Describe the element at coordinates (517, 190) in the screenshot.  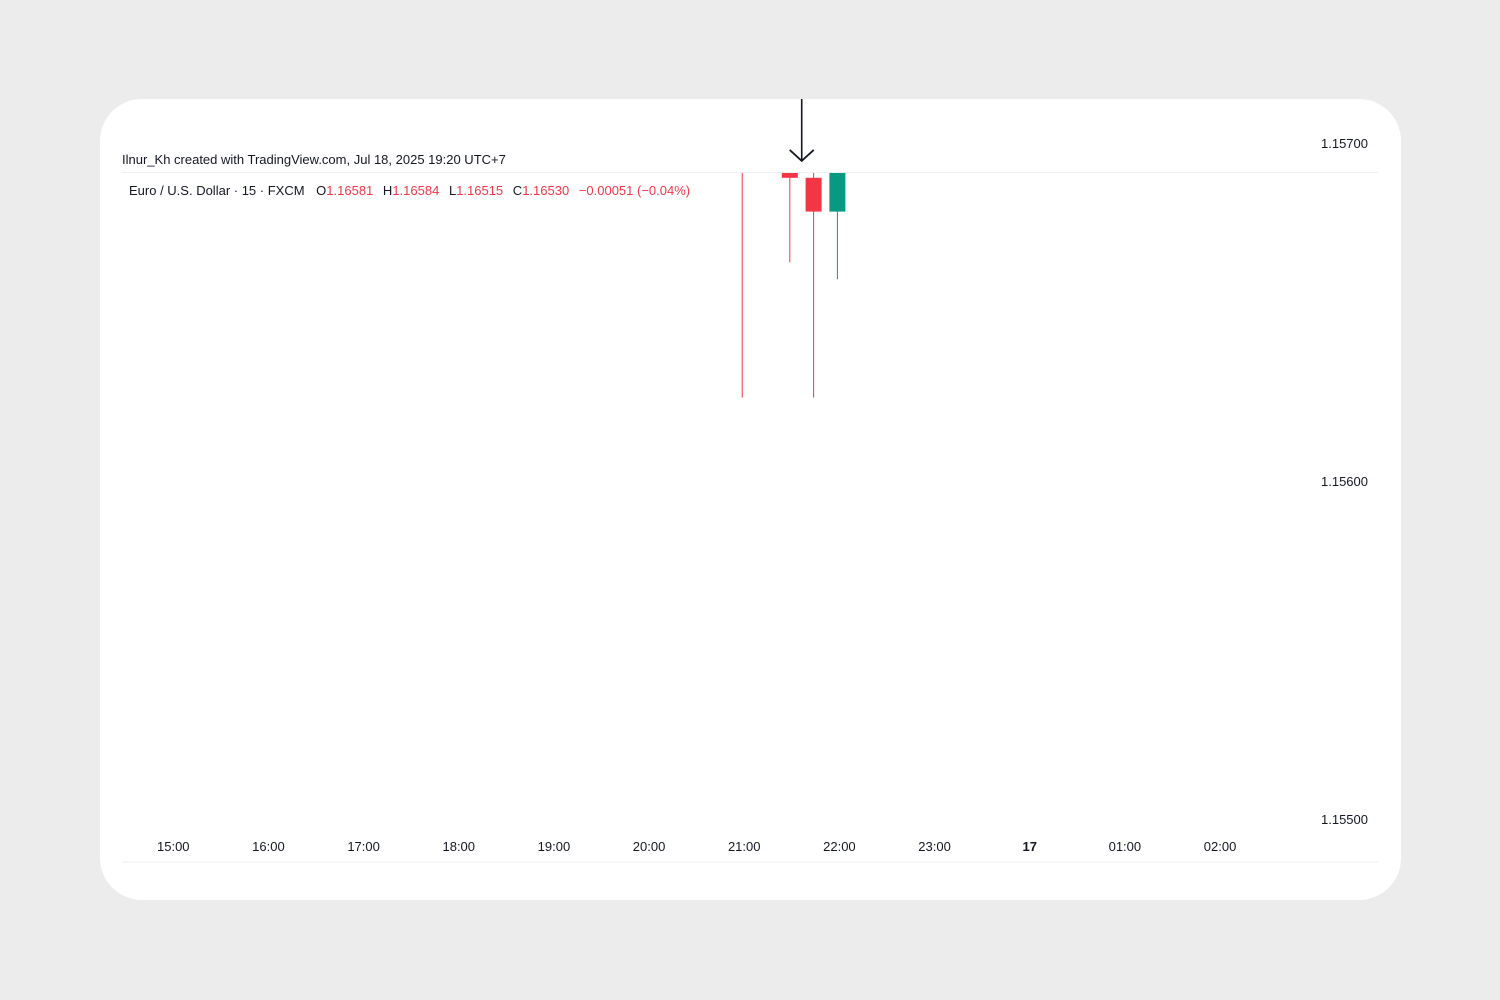
I see `close-label: C` at that location.